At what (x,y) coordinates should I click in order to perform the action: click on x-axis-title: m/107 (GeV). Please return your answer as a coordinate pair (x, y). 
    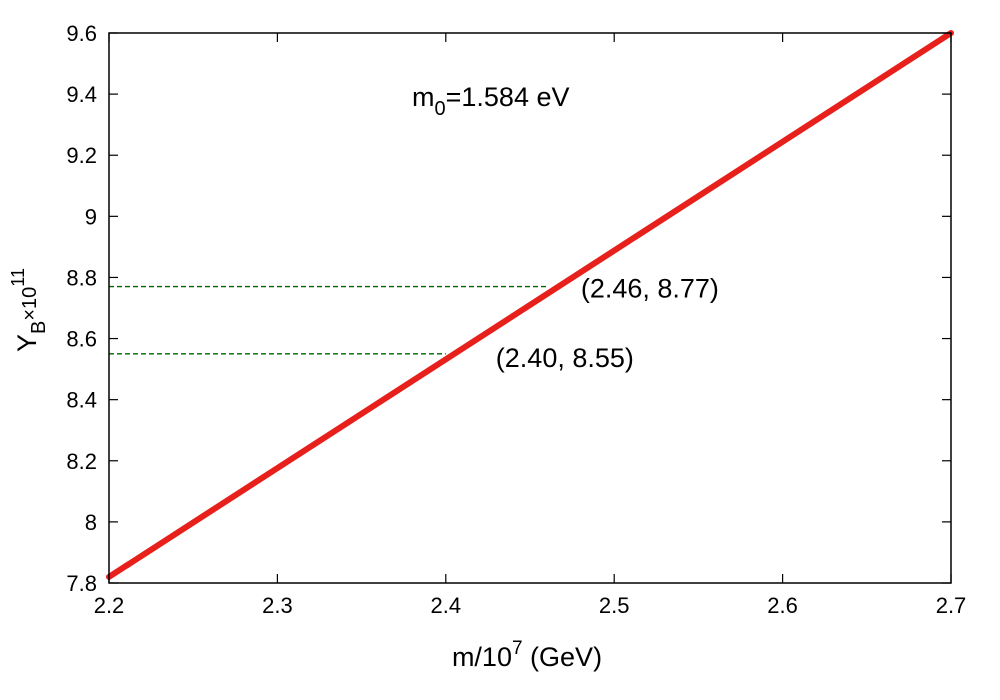
    Looking at the image, I should click on (527, 655).